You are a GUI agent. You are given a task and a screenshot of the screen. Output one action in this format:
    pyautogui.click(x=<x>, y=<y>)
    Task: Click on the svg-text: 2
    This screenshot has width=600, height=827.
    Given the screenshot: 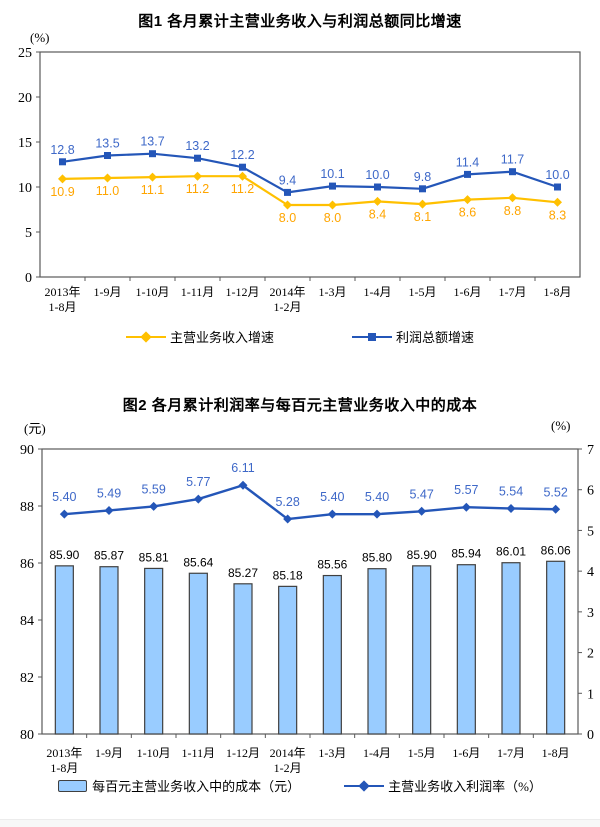 What is the action you would take?
    pyautogui.click(x=590, y=654)
    